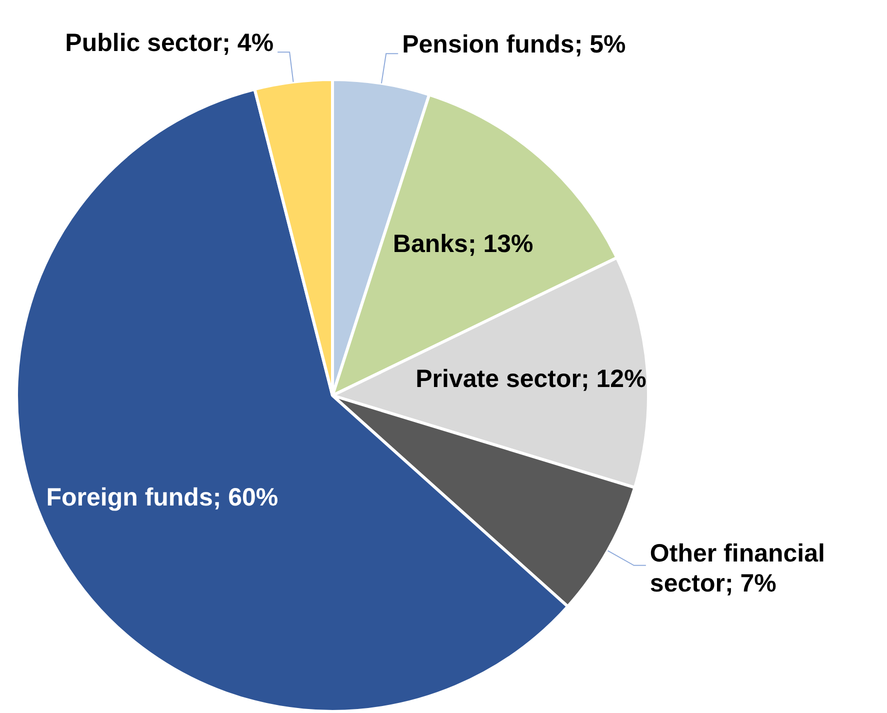  What do you see at coordinates (737, 568) in the screenshot?
I see `slice-label: Other financial sector; 7%` at bounding box center [737, 568].